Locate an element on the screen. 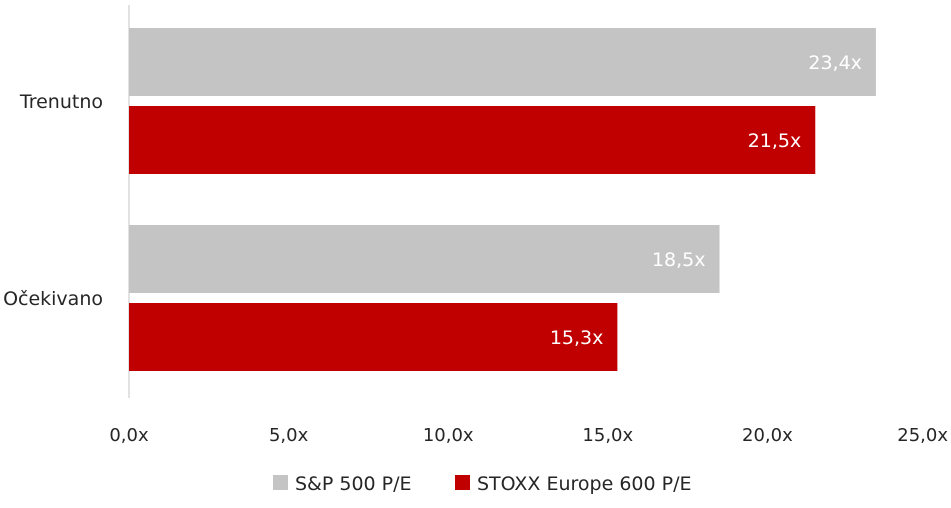 This screenshot has height=508, width=951. legend-label: S&P 500 P/E is located at coordinates (353, 484).